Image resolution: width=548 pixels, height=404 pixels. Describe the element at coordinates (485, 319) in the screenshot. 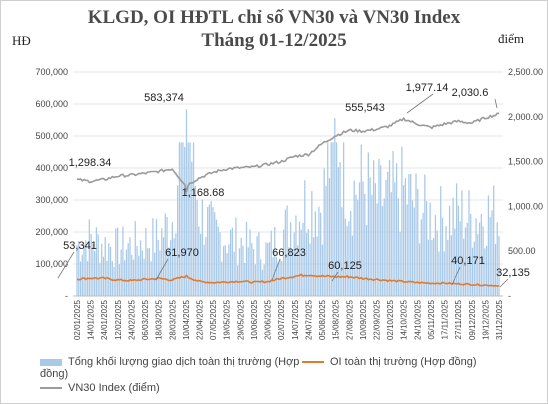

I see `x-tick-label: 19/12/2025` at that location.